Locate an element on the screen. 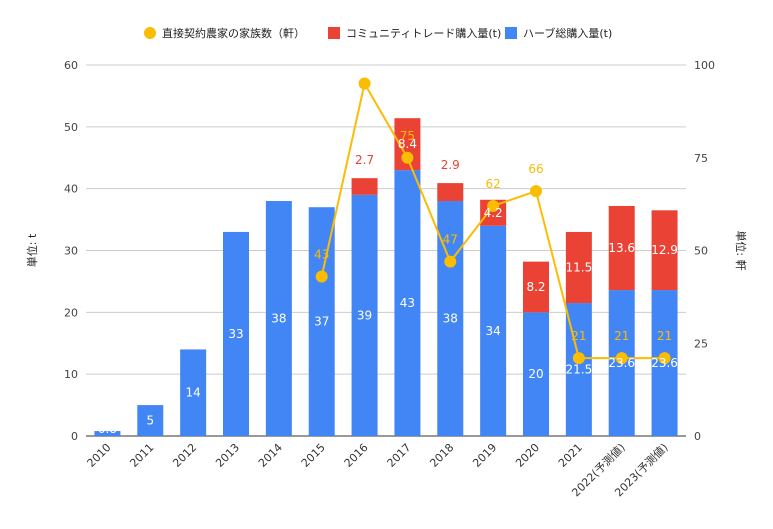  bar-label-herb-total: 21.5 is located at coordinates (578, 370).